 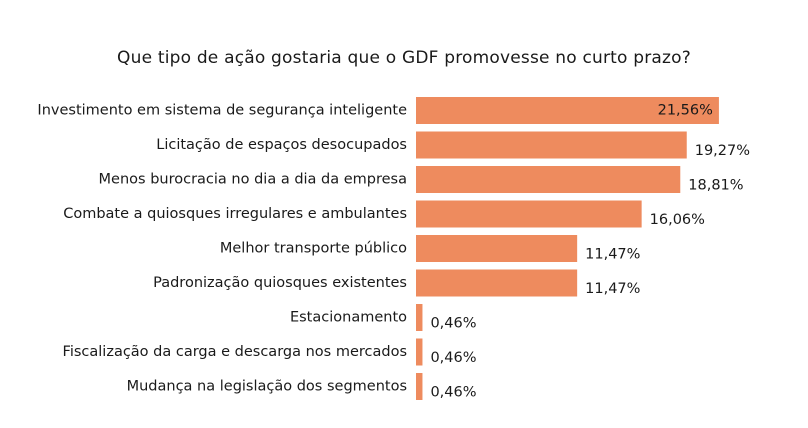 I want to click on category-label: Estacionamento, so click(x=348, y=318).